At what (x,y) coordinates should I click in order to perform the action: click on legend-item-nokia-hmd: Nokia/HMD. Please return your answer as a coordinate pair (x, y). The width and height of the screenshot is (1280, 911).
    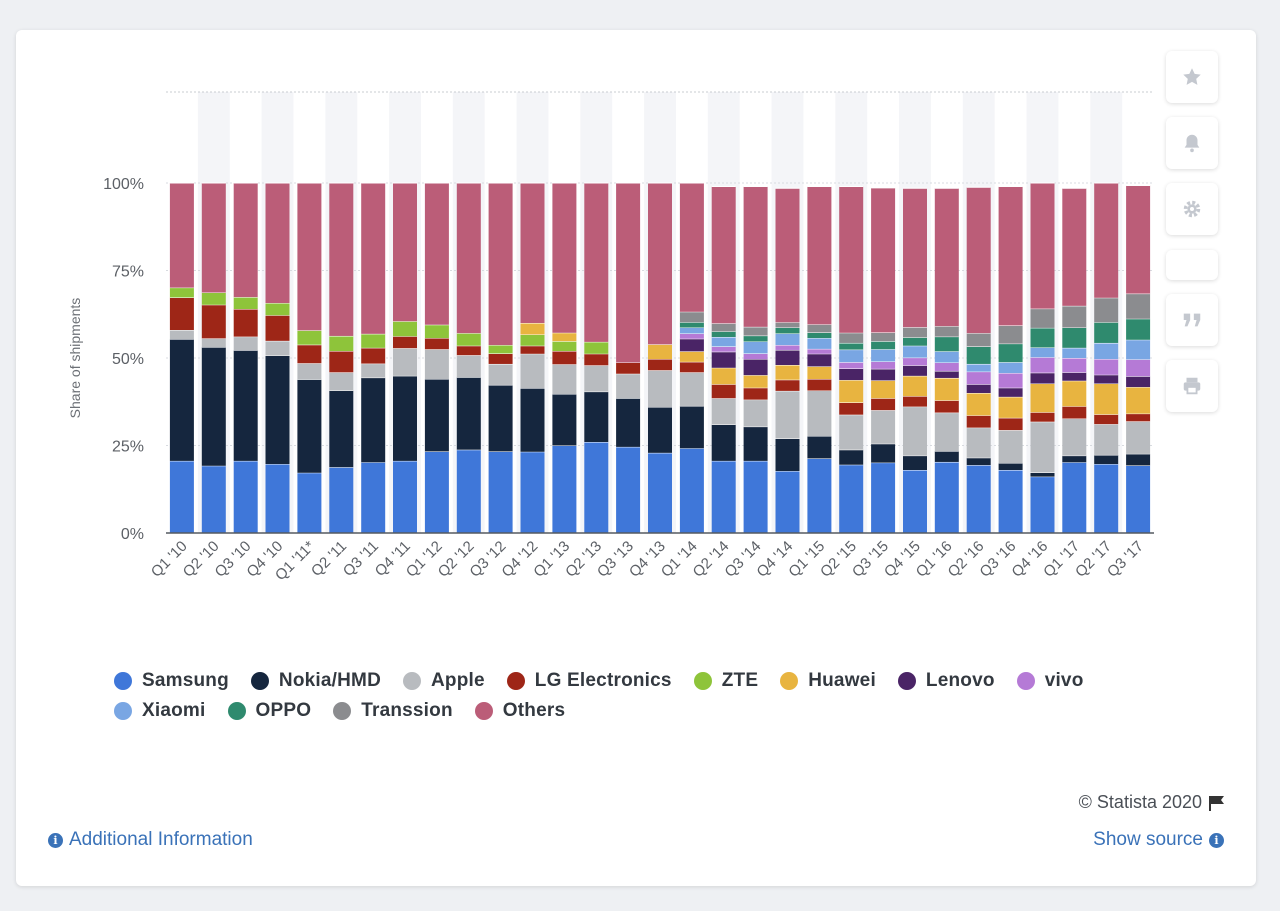
    Looking at the image, I should click on (315, 681).